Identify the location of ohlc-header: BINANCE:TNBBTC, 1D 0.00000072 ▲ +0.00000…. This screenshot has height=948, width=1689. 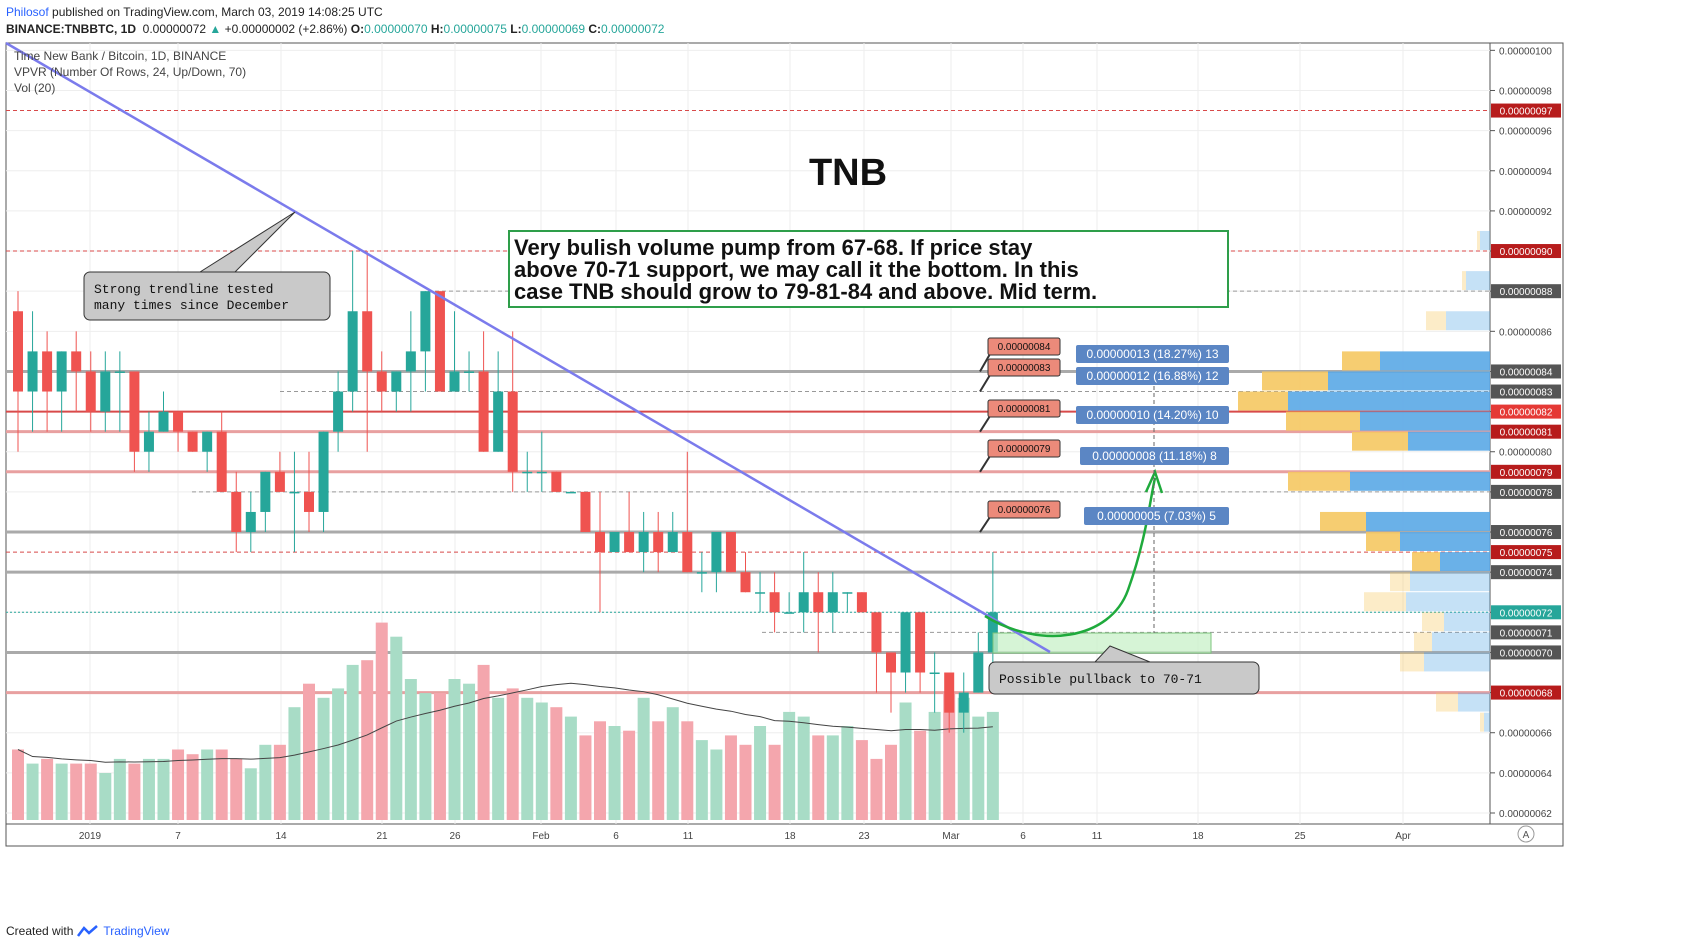
(335, 29).